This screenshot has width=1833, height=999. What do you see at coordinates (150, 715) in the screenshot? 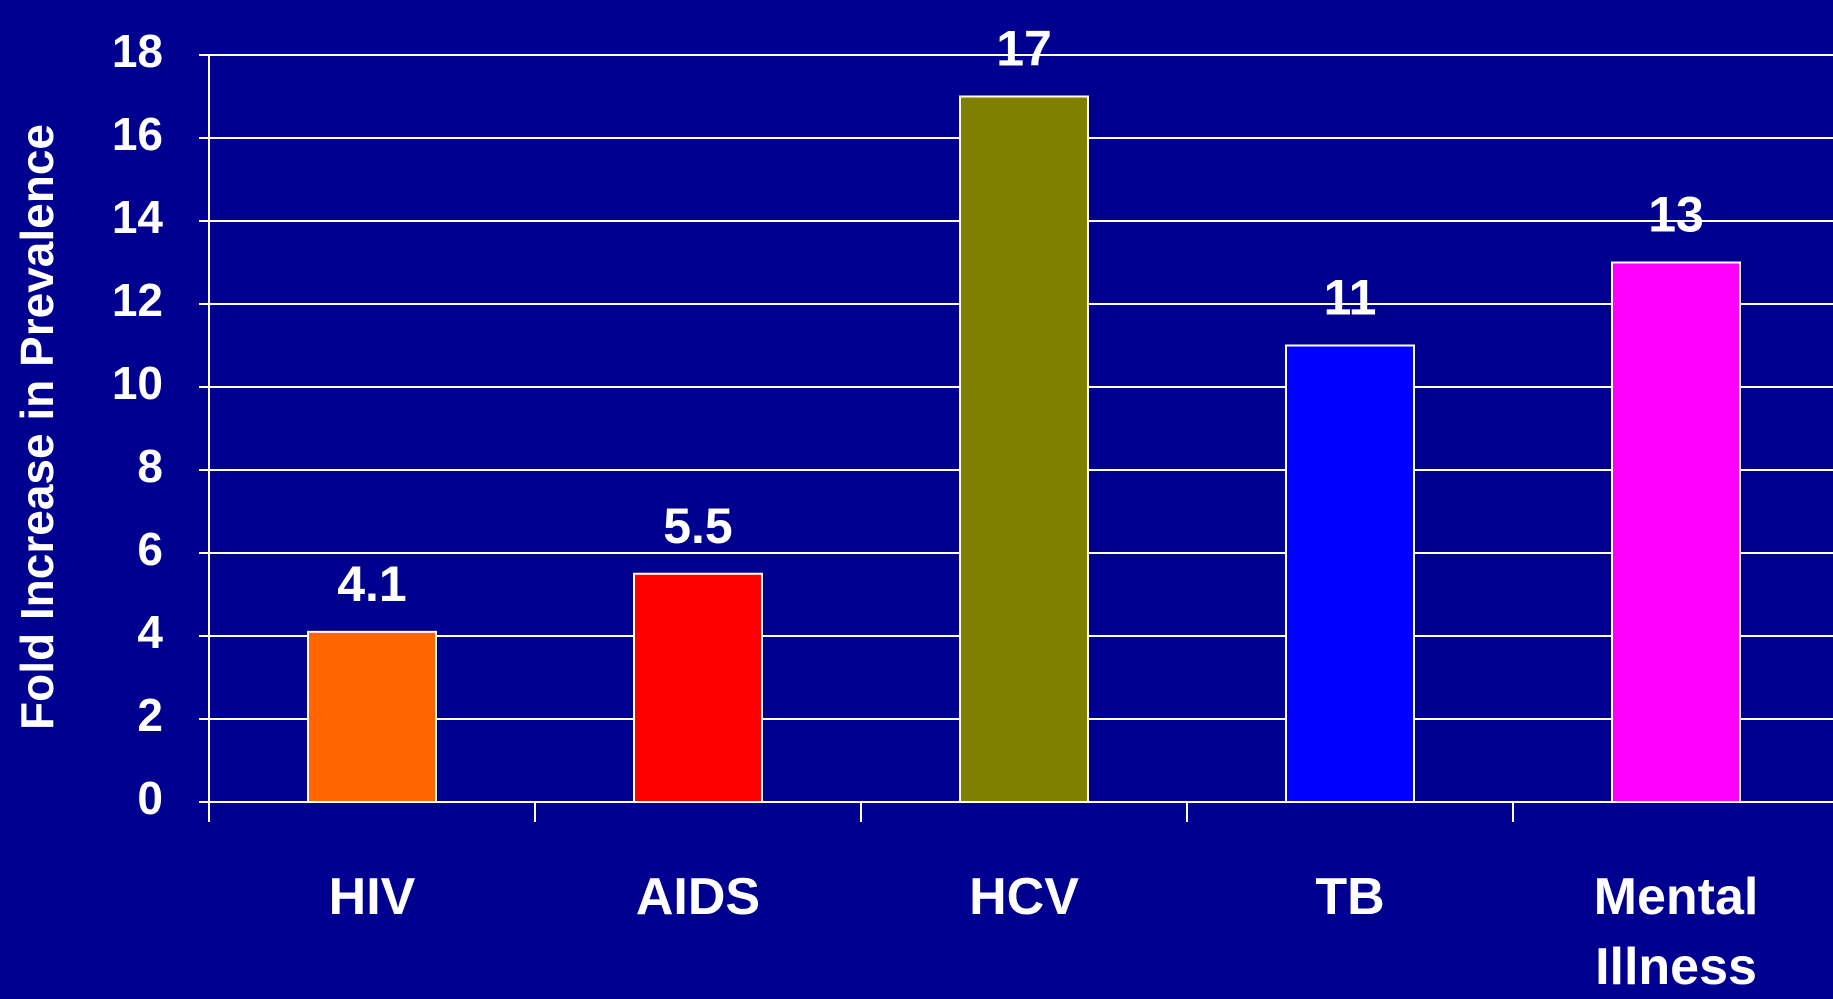
I see `y-tick-label: 2` at bounding box center [150, 715].